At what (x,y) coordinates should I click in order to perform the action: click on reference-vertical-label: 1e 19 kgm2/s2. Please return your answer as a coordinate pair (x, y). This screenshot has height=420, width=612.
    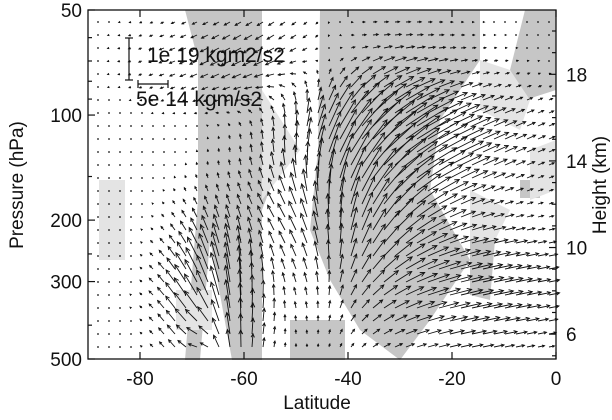
    Looking at the image, I should click on (216, 55).